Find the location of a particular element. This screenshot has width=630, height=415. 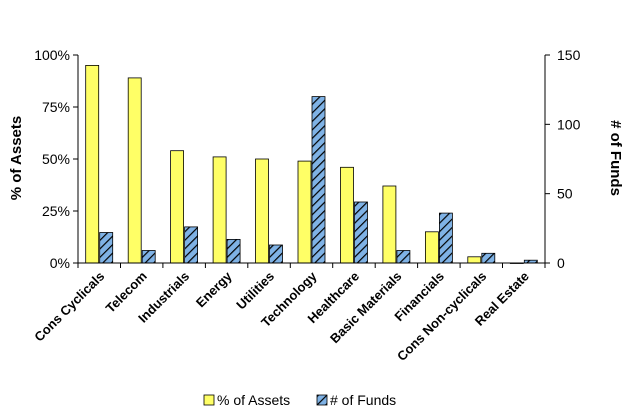

left-tick-label: 50% is located at coordinates (56, 159).